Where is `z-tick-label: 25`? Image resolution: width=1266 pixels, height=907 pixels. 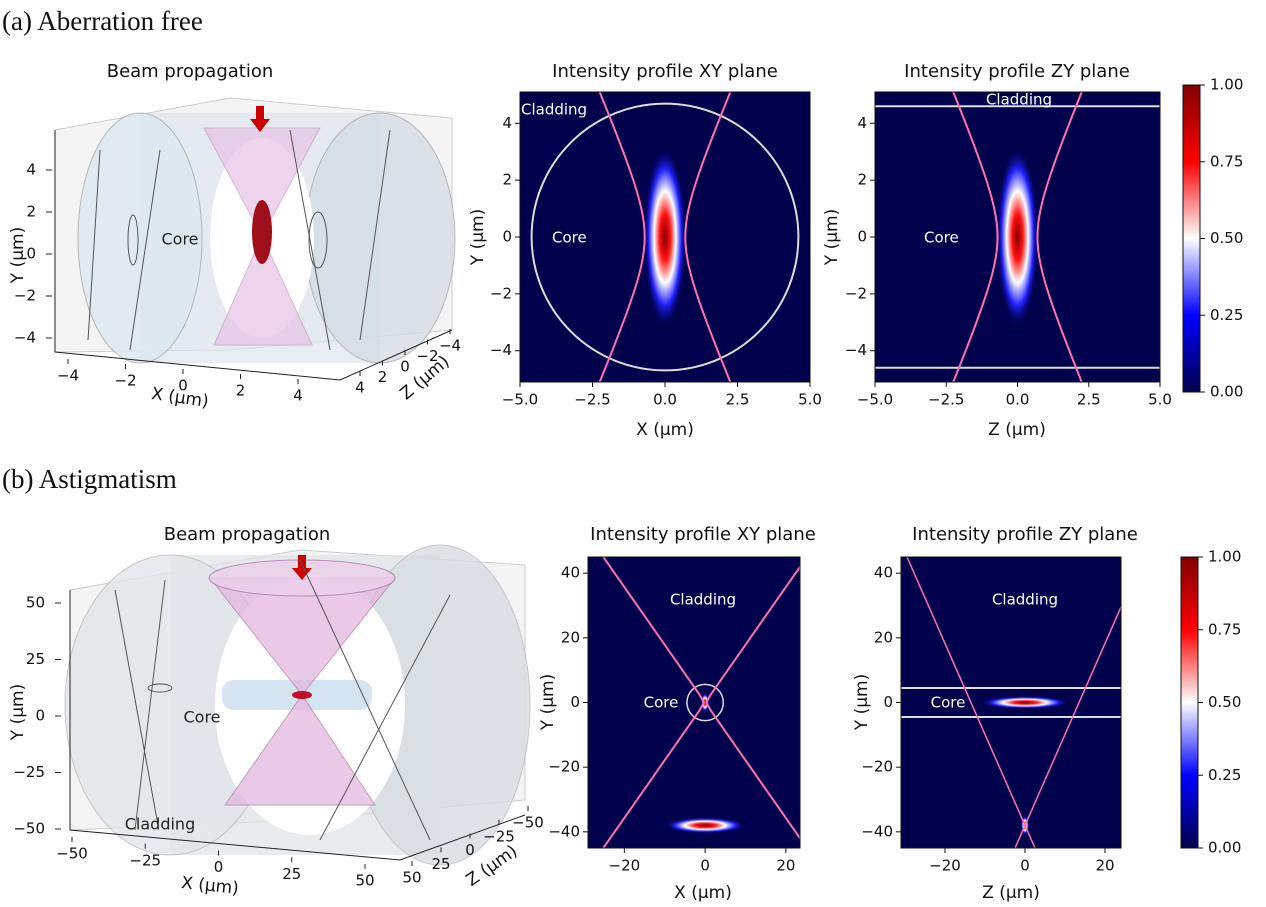
z-tick-label: 25 is located at coordinates (440, 864).